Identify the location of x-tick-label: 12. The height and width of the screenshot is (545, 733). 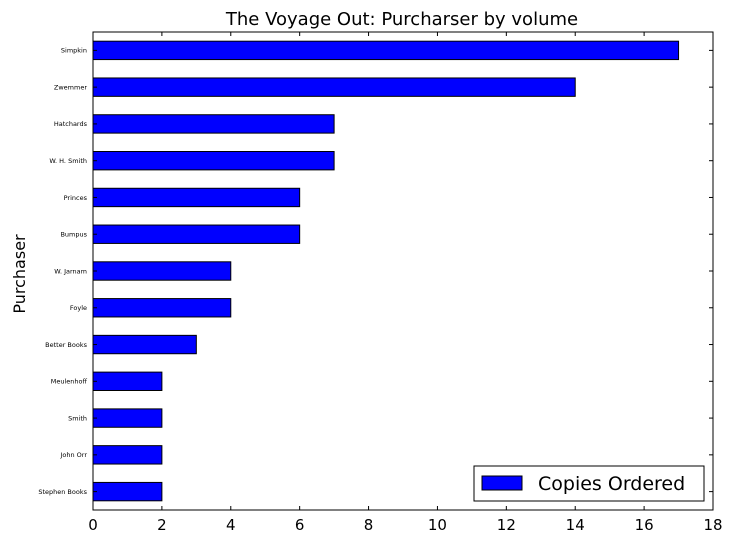
(506, 525).